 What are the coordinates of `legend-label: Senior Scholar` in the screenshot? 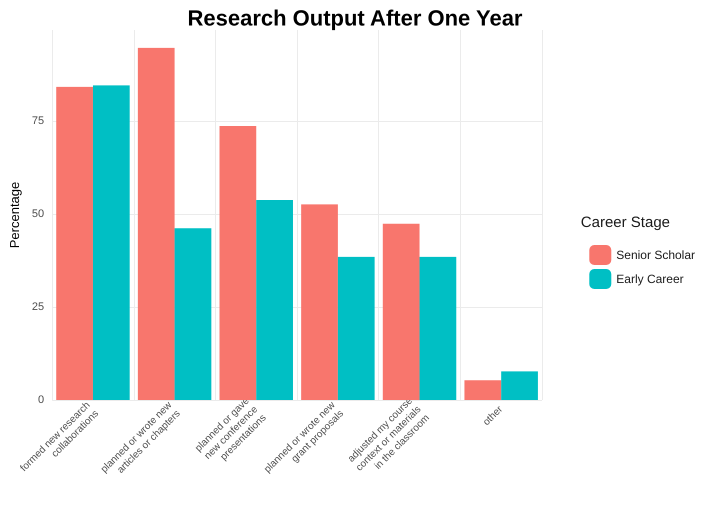 It's located at (656, 255).